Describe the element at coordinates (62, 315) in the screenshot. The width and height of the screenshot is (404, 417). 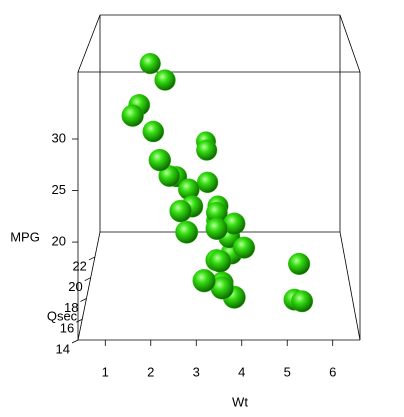
I see `y-axis-label: Qsec` at that location.